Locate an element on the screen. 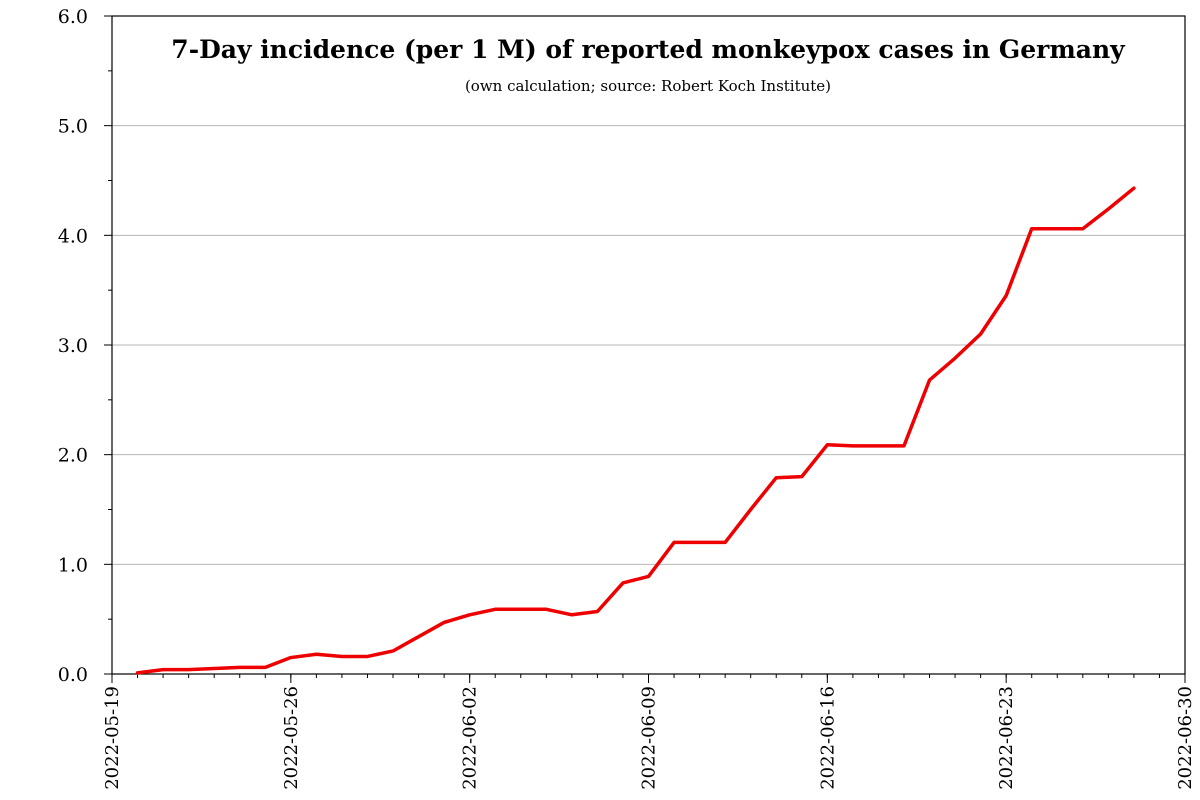 The height and width of the screenshot is (800, 1200). x-tick-label: 2022-06-23 is located at coordinates (1006, 738).